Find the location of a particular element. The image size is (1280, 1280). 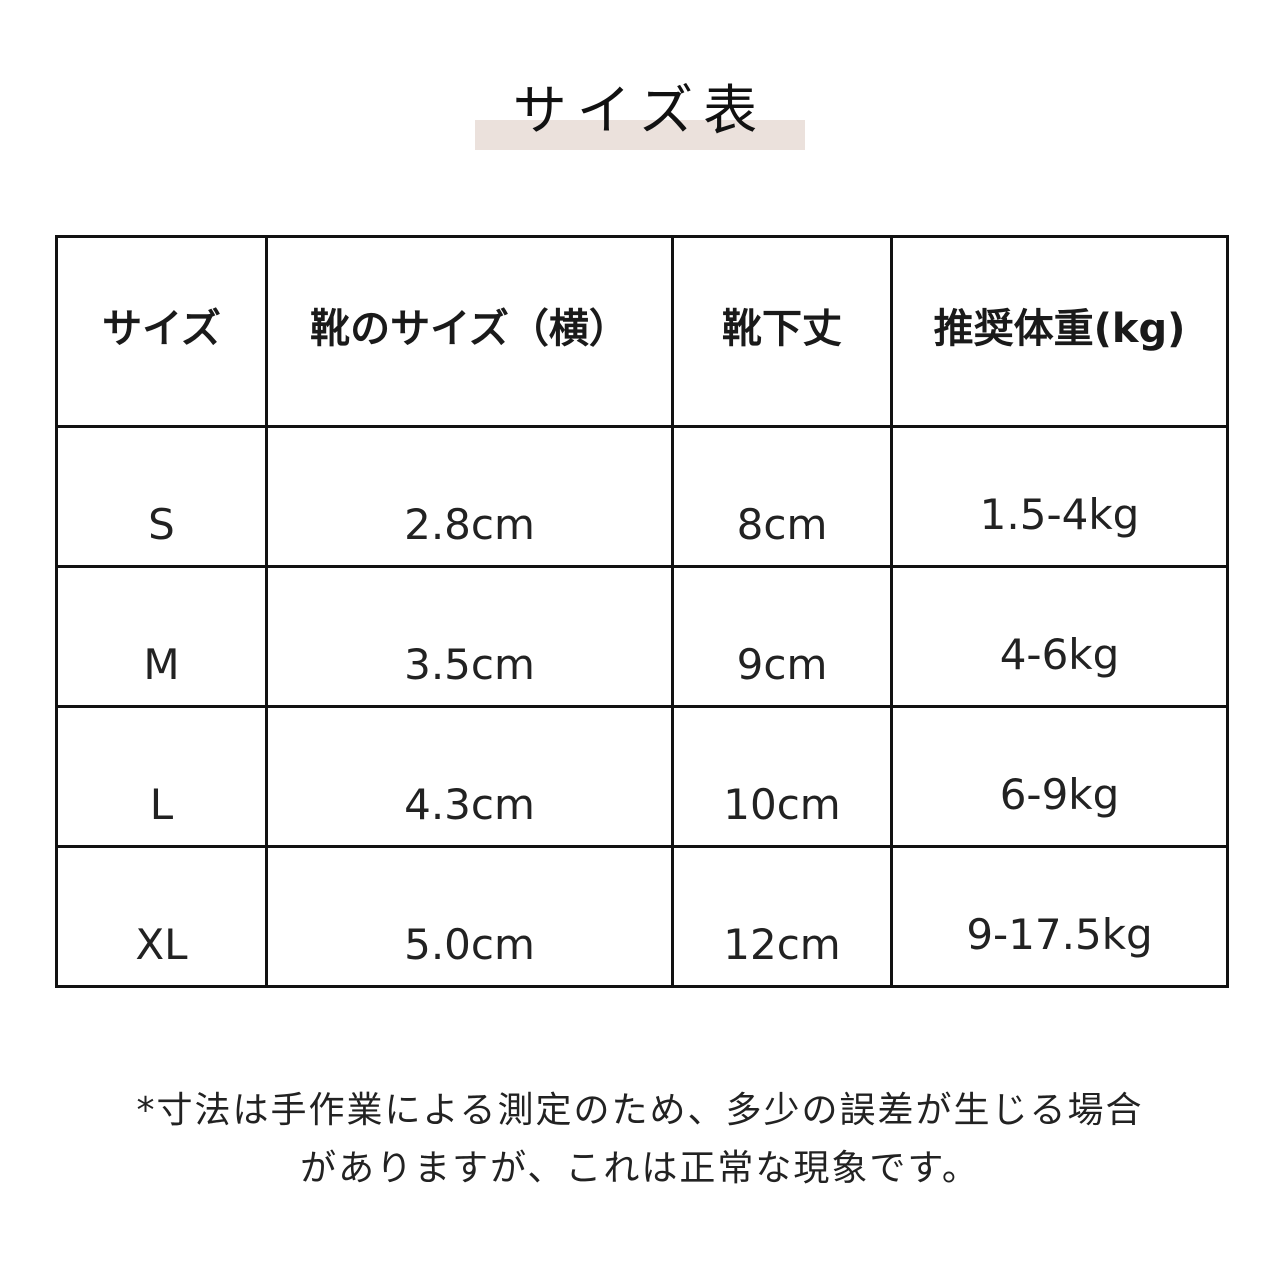

cell-size: XL is located at coordinates (161, 916).